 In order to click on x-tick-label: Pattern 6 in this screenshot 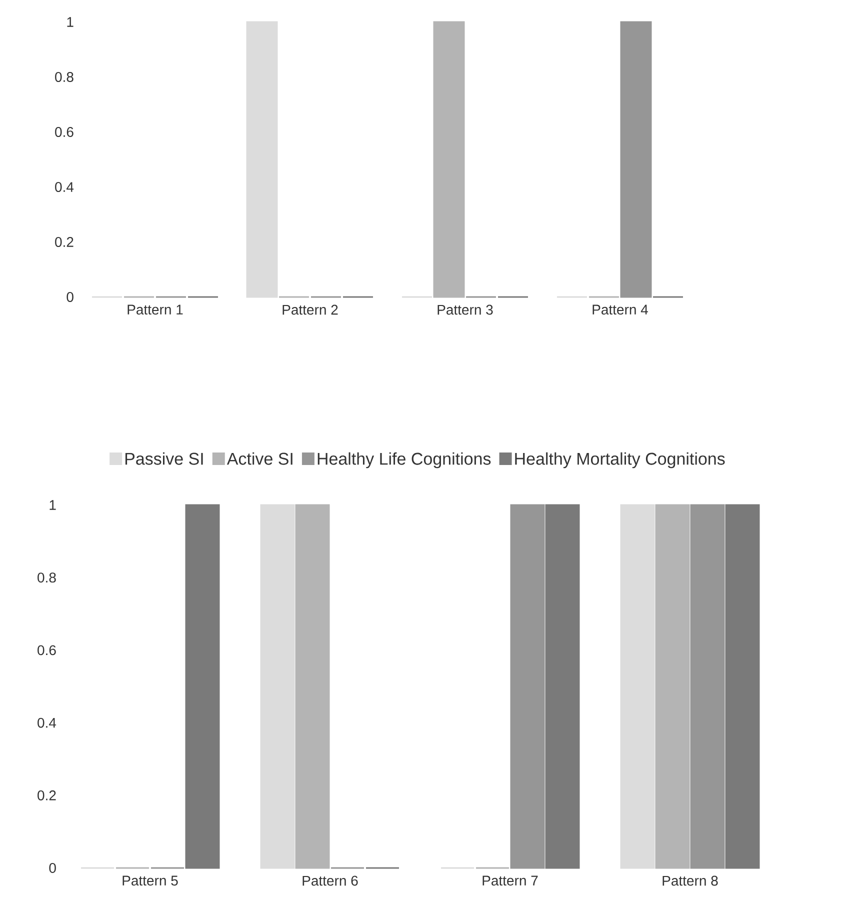, I will do `click(330, 881)`.